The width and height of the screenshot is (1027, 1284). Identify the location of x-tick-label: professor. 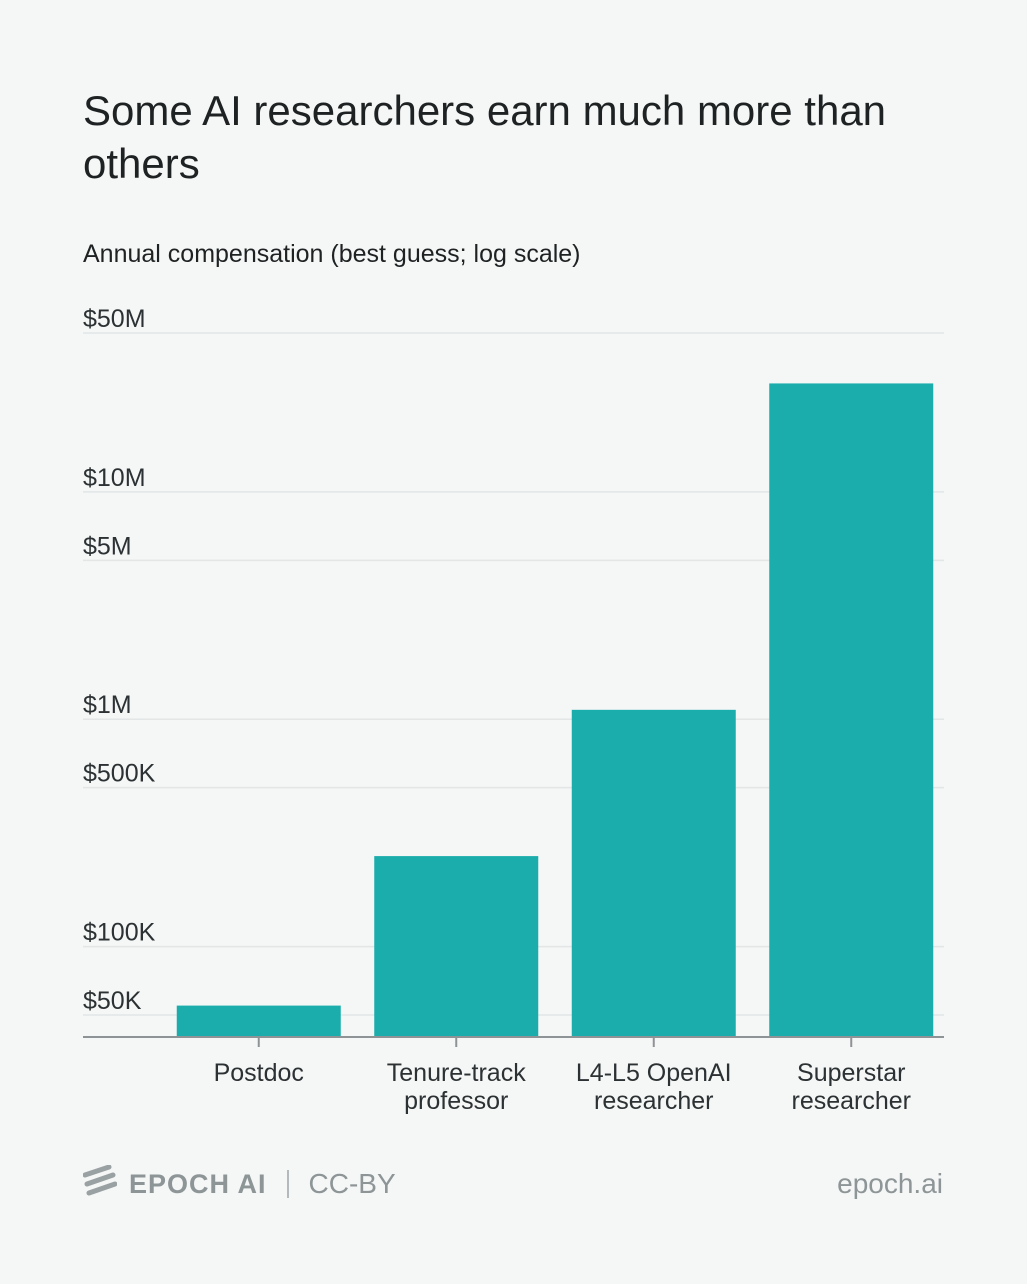
(456, 1101).